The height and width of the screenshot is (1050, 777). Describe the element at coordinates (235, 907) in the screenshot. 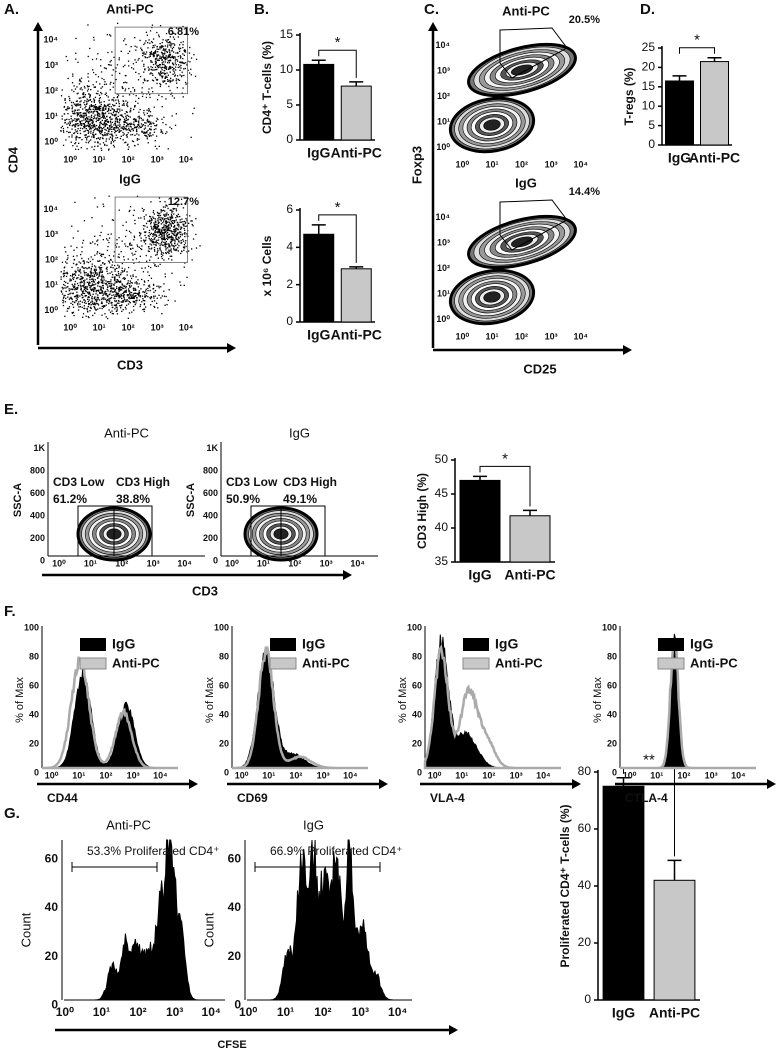

I see `y-tick-label: 40` at that location.